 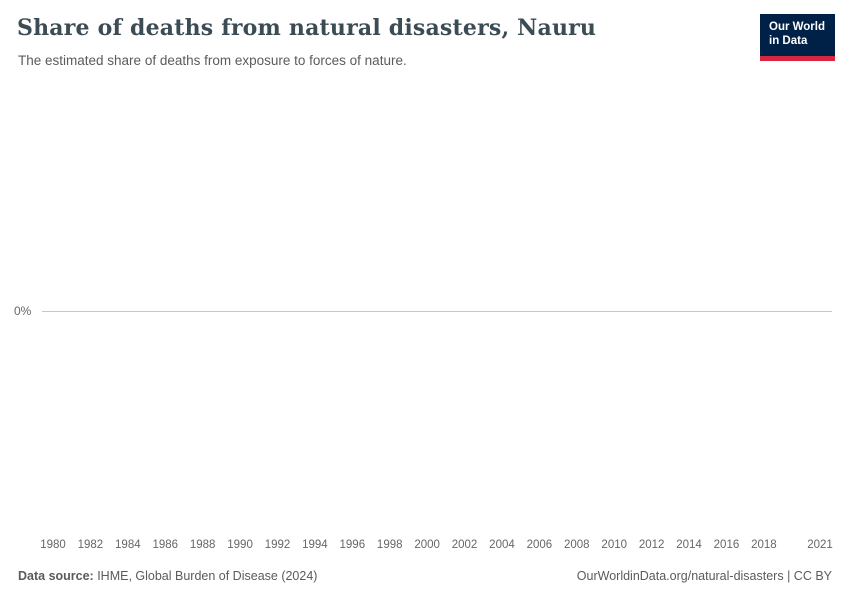 I want to click on x-axis-tick-label: 2006, so click(x=539, y=545).